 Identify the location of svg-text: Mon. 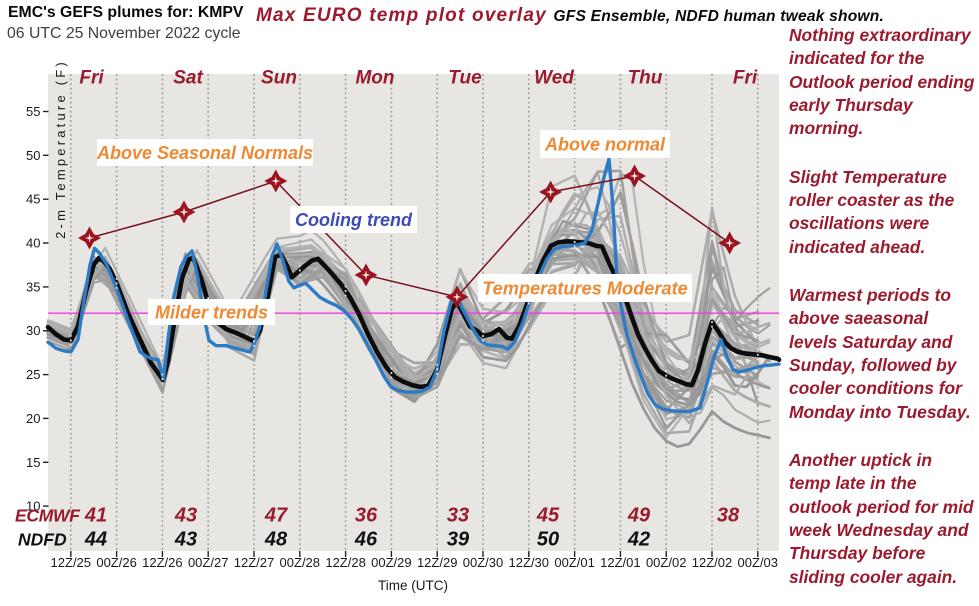
(374, 78).